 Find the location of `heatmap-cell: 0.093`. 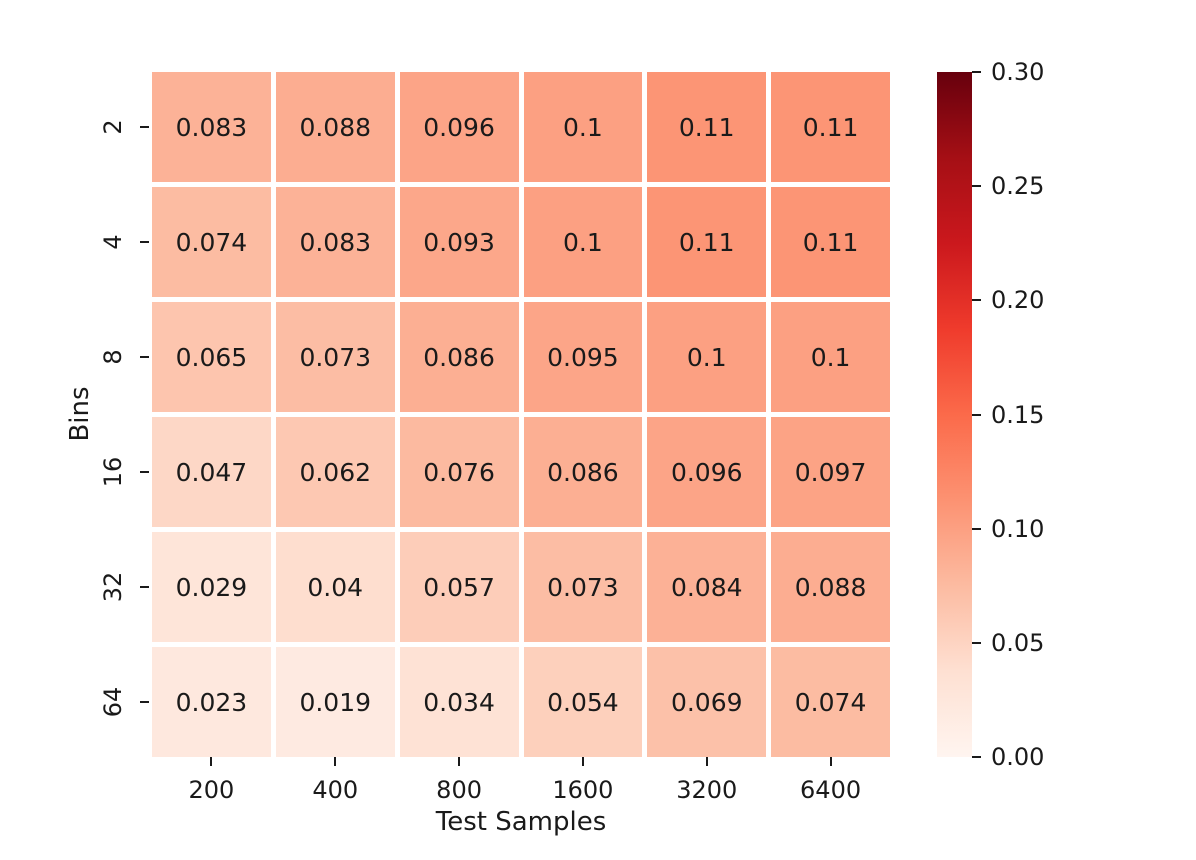

heatmap-cell: 0.093 is located at coordinates (459, 242).